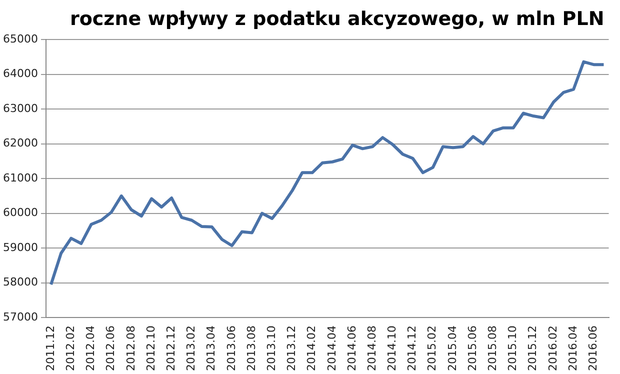  Describe the element at coordinates (20, 317) in the screenshot. I see `y-tick-label: 57000` at that location.